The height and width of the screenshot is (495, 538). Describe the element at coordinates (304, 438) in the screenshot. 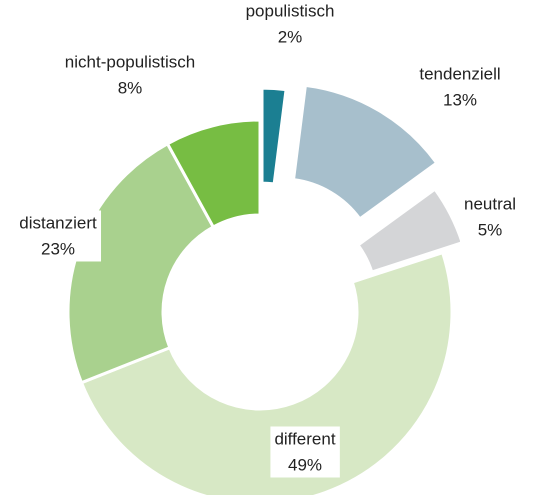

I see `category-label: different` at that location.